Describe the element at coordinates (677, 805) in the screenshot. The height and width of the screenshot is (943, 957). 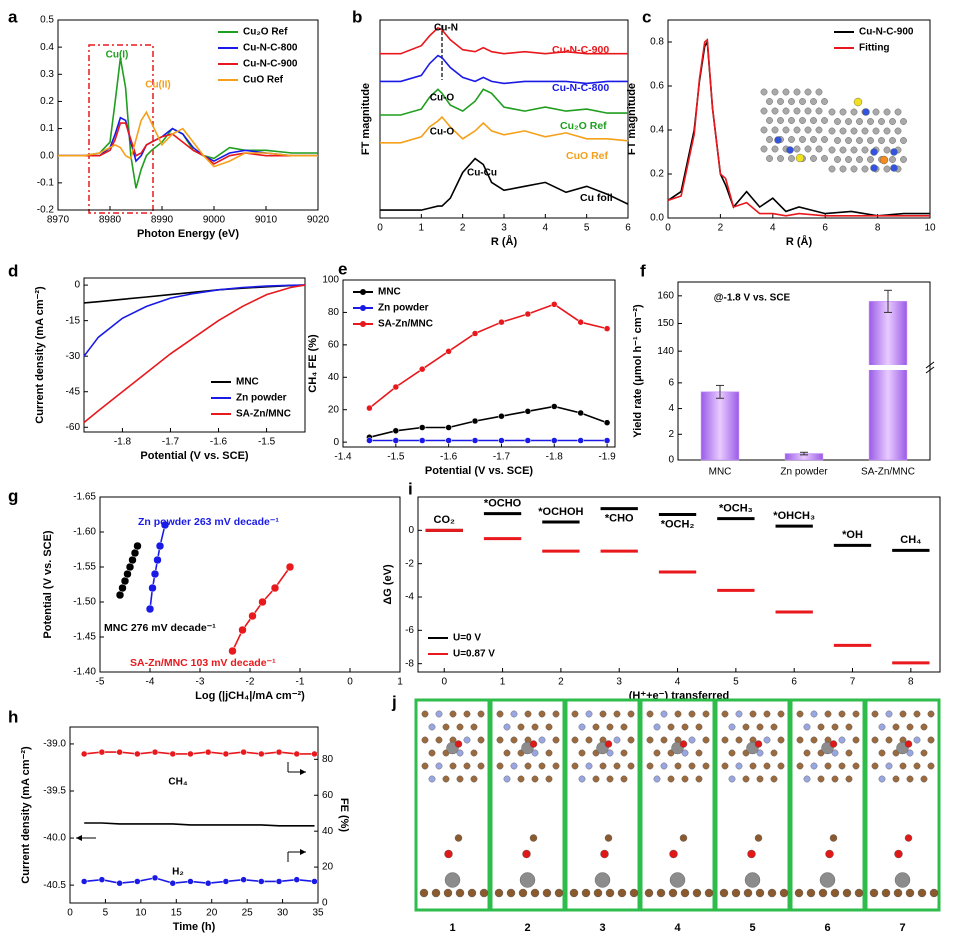
I see `structure-frame` at that location.